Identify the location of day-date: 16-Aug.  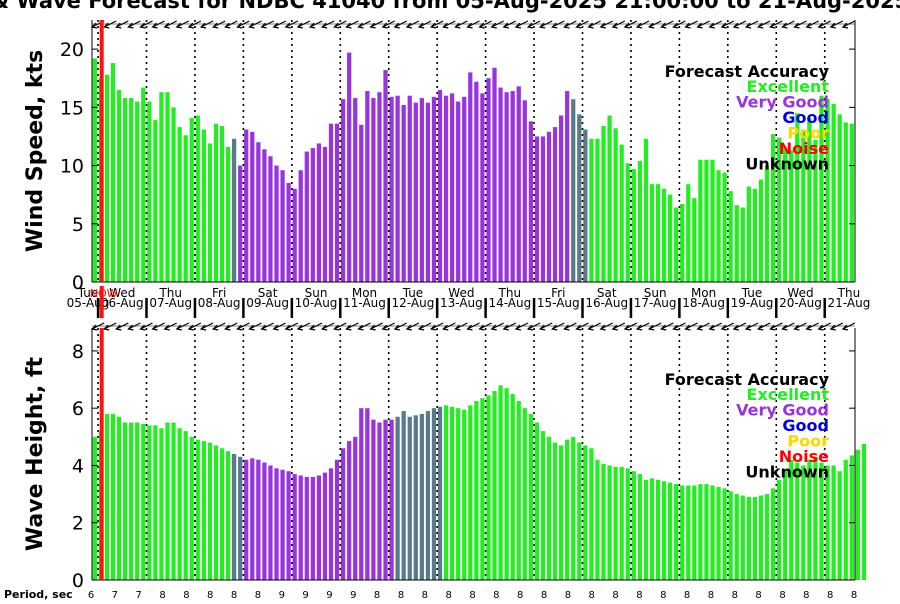
(606, 303).